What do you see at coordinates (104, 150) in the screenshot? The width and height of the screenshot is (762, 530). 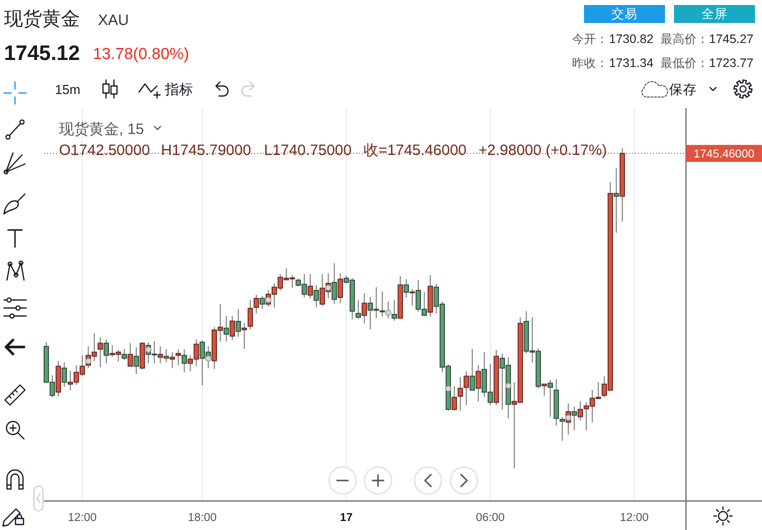 I see `annotation: O1742.50000` at bounding box center [104, 150].